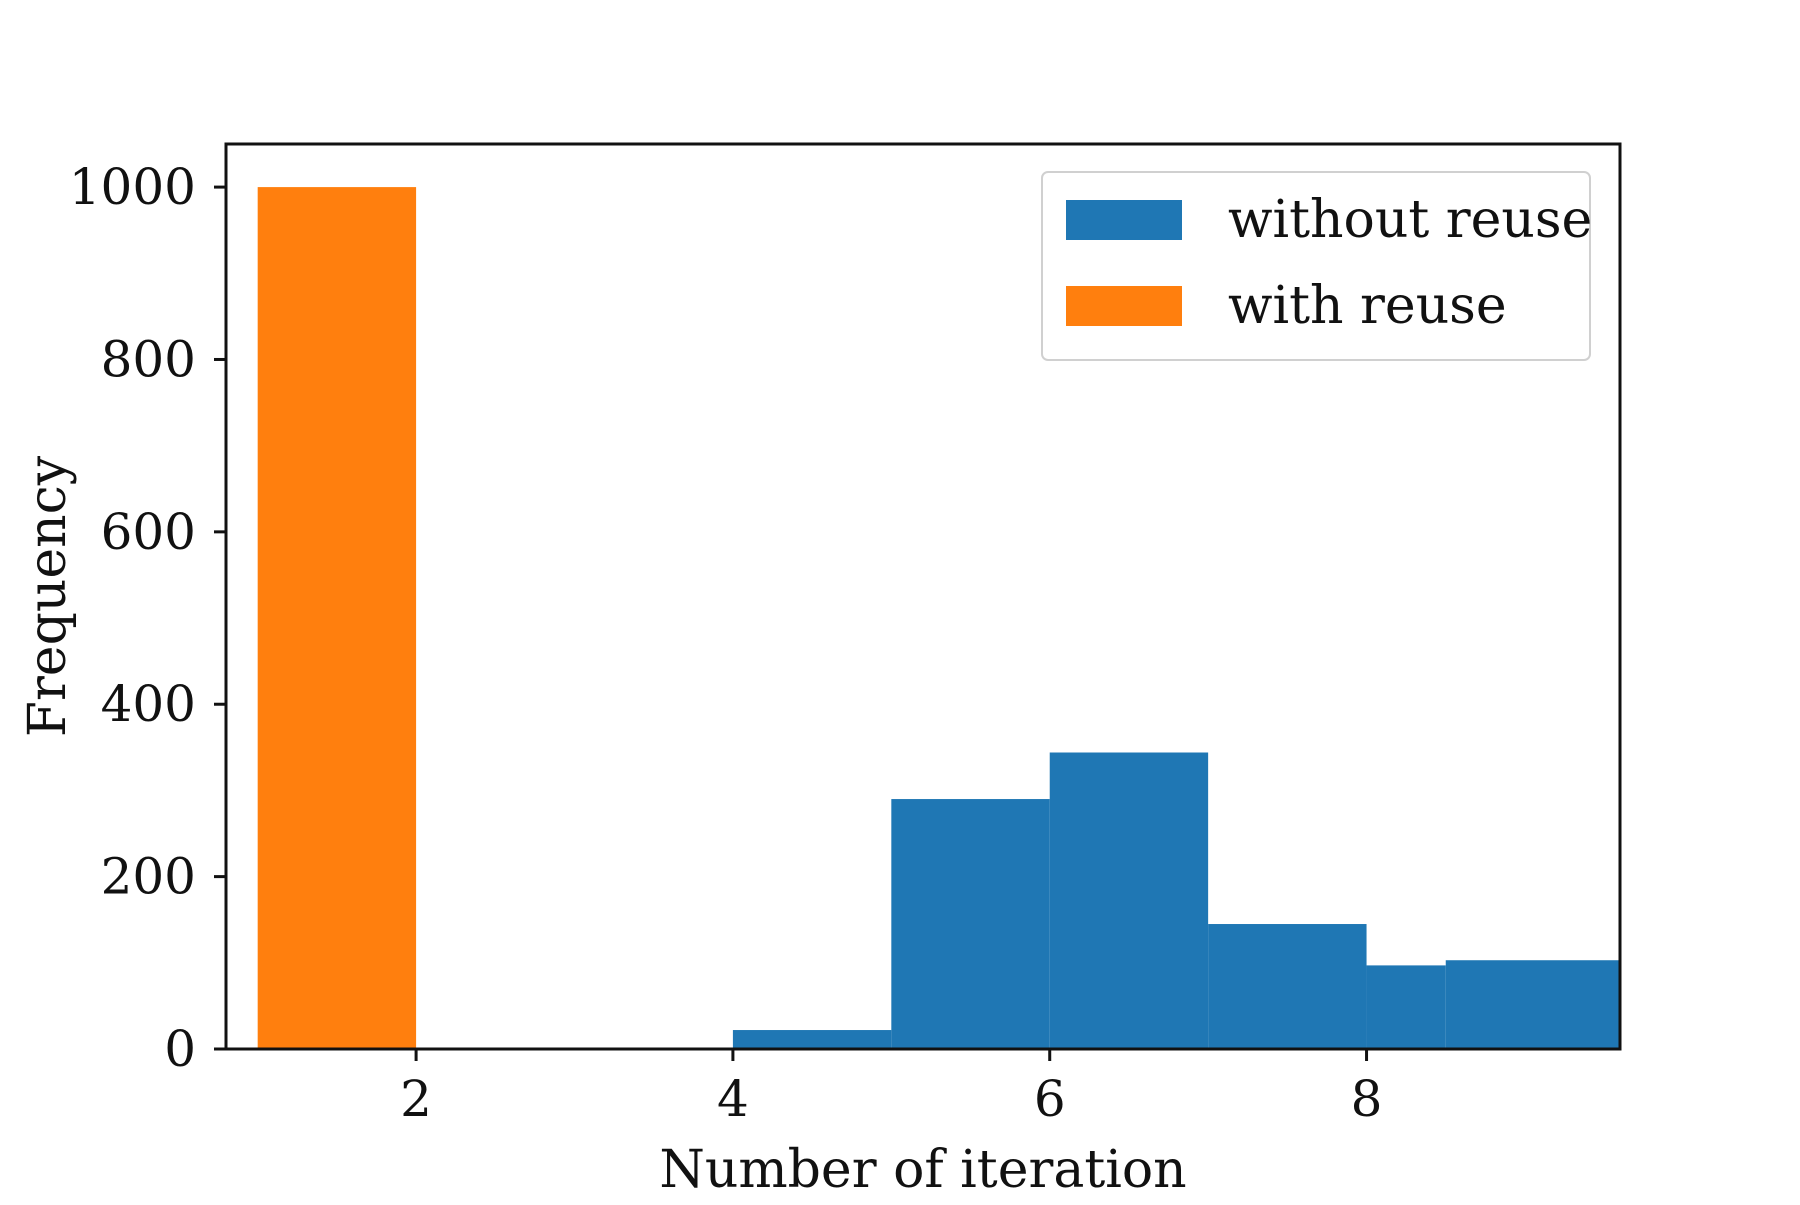 This screenshot has width=1800, height=1205. What do you see at coordinates (1367, 1099) in the screenshot?
I see `x-tick-label-3: 8` at bounding box center [1367, 1099].